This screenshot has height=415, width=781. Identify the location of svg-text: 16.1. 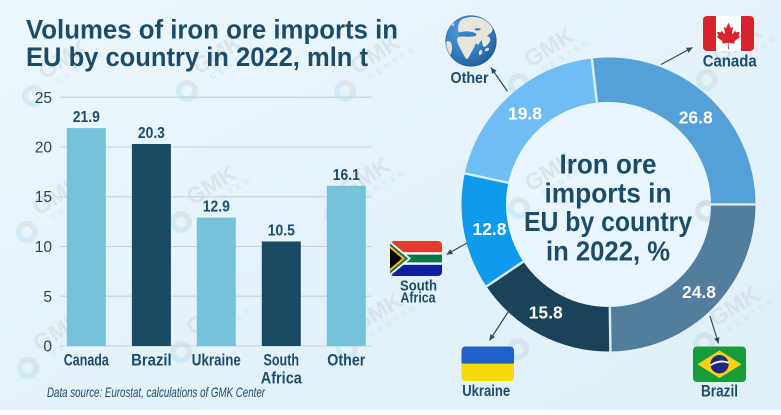
(346, 175).